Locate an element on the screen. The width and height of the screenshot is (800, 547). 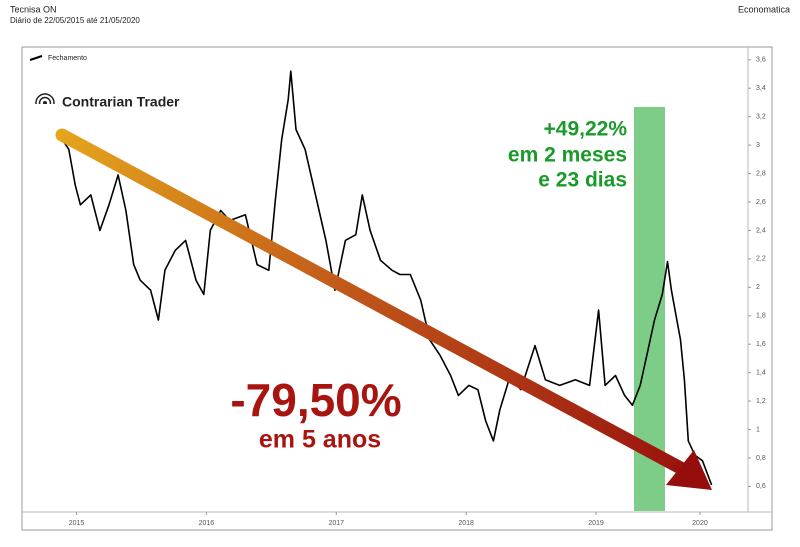
y-tick-label: 1,6 is located at coordinates (761, 344).